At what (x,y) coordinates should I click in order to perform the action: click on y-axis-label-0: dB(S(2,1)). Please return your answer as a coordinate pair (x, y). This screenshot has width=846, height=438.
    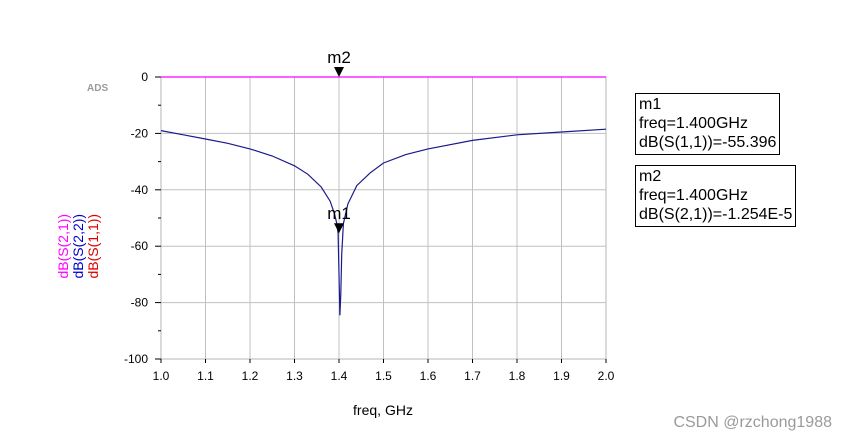
    Looking at the image, I should click on (63, 246).